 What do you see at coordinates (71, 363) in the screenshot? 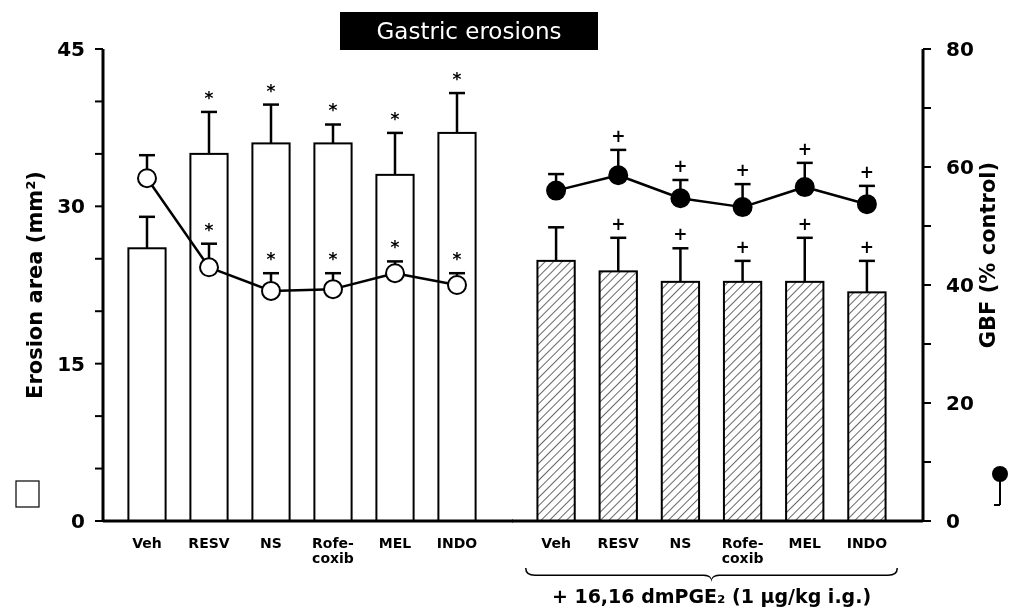
I see `y-tick-label: 15` at bounding box center [71, 363].